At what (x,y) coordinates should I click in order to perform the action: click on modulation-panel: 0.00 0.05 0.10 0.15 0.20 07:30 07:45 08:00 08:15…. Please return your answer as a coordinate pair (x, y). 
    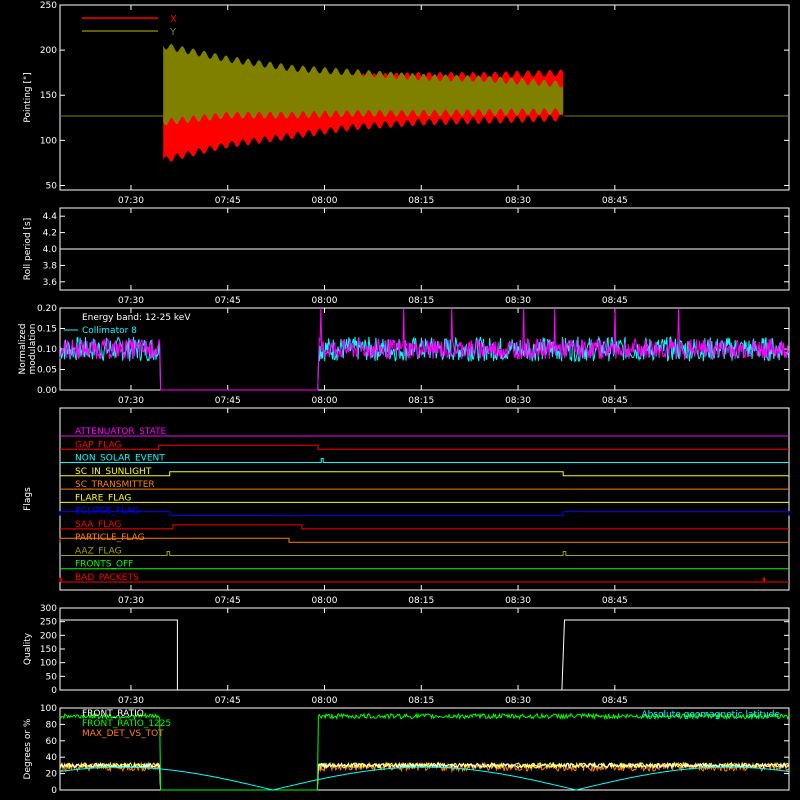
    Looking at the image, I should click on (404, 355).